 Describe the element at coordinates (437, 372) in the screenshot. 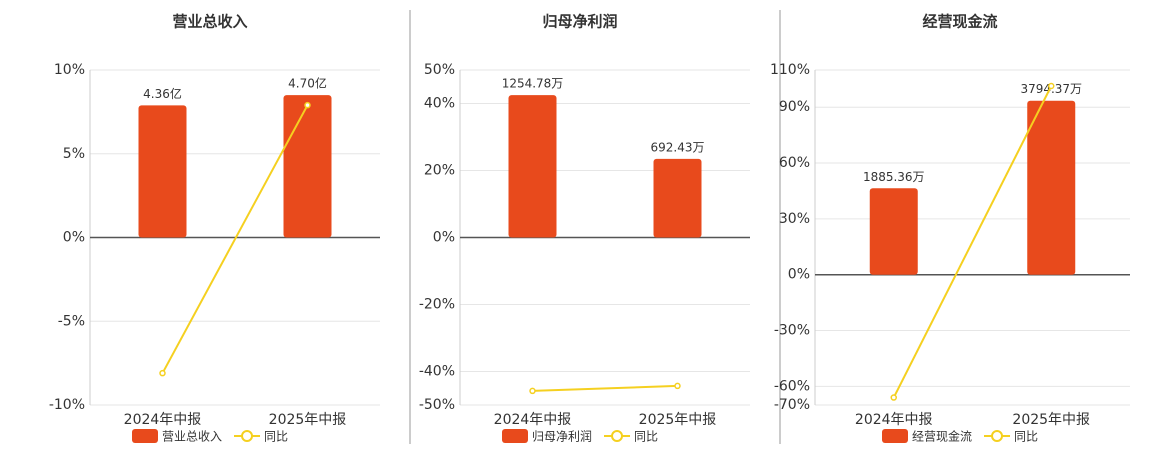

I see `y-tick-label: -40%` at that location.